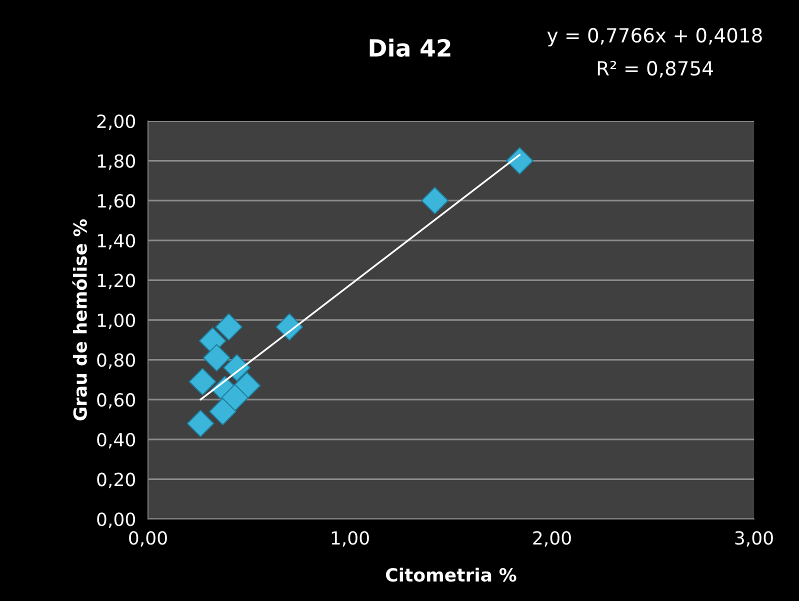  I want to click on chart-title: Dia 42, so click(410, 47).